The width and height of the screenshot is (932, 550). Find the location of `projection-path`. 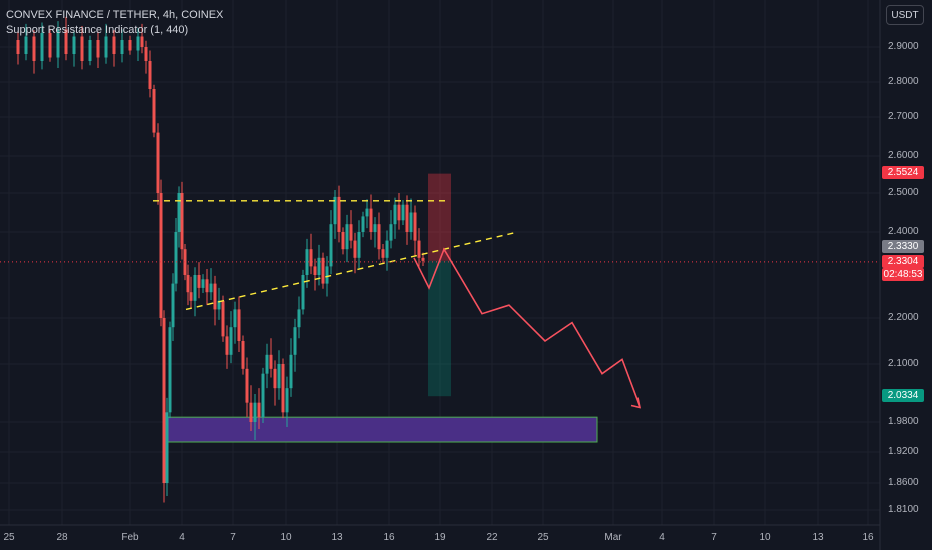

projection-path is located at coordinates (527, 327).